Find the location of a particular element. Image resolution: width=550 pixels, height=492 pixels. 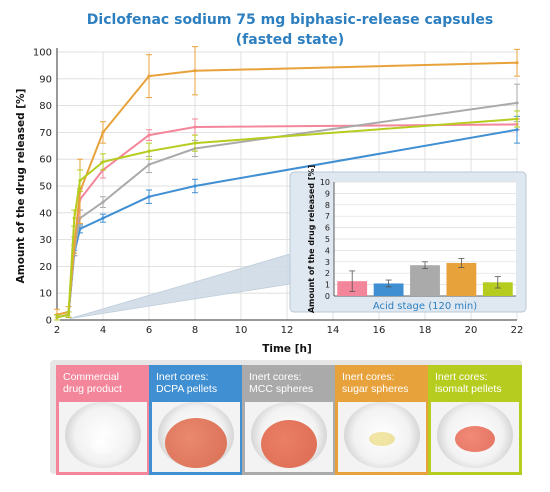

y-tick-label: 70 is located at coordinates (45, 133).